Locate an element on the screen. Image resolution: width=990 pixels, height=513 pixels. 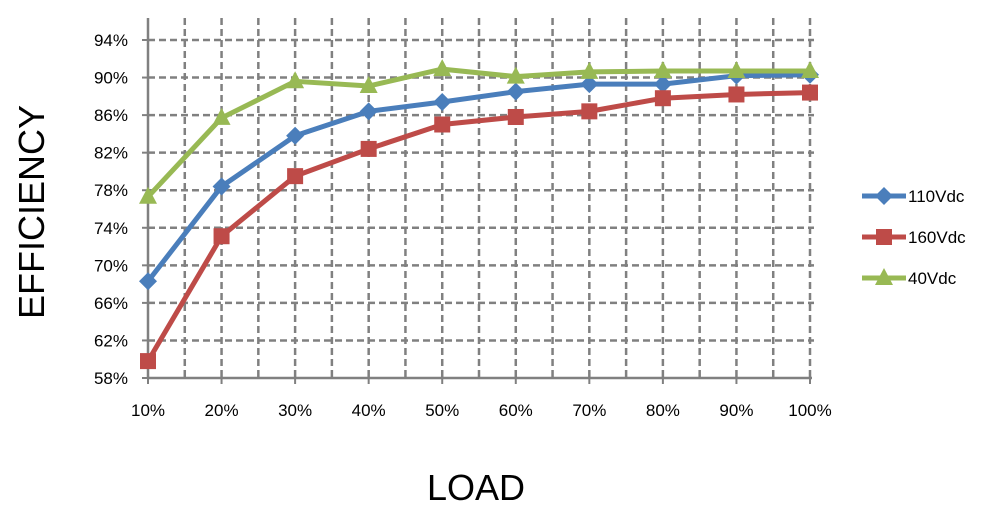
x-tick-label: 60% is located at coordinates (516, 410).